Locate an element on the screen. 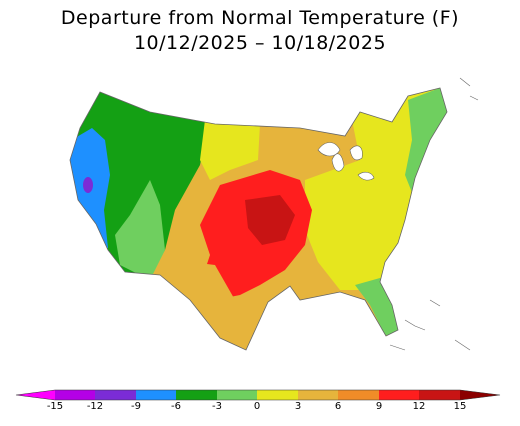 This screenshot has height=426, width=520. region-florida-fill is located at coordinates (377, 306).